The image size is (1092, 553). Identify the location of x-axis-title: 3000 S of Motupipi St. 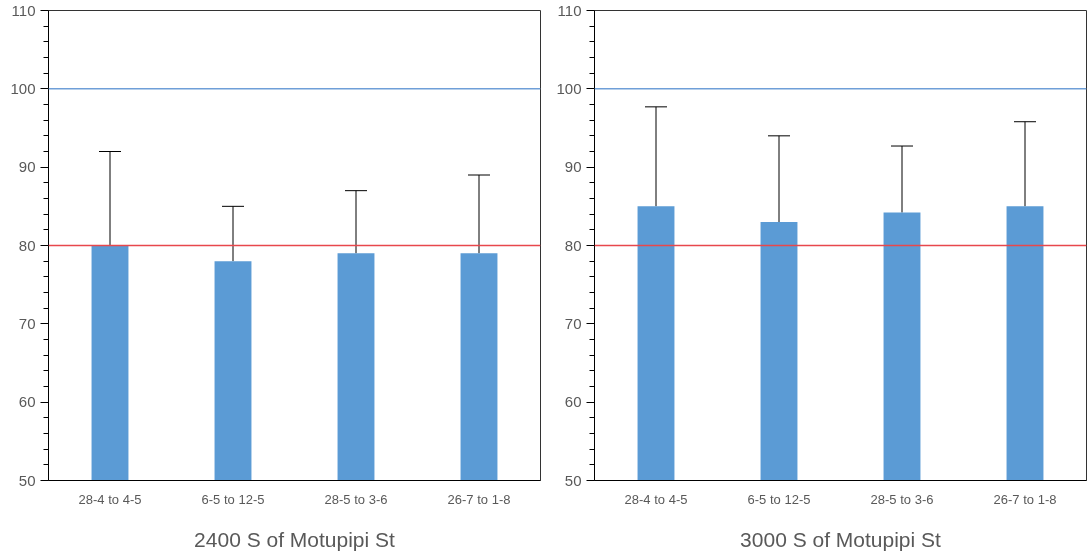
(841, 539).